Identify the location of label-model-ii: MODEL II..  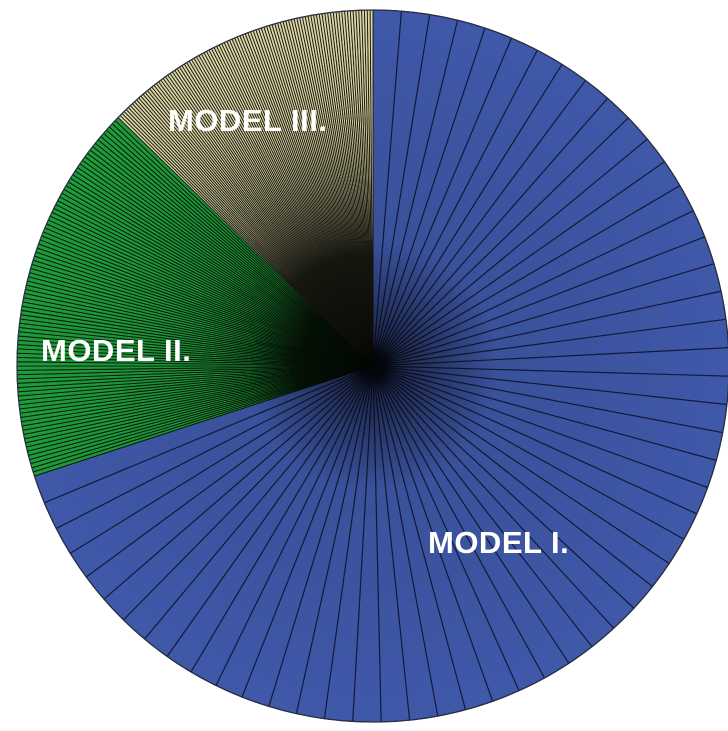
(116, 350).